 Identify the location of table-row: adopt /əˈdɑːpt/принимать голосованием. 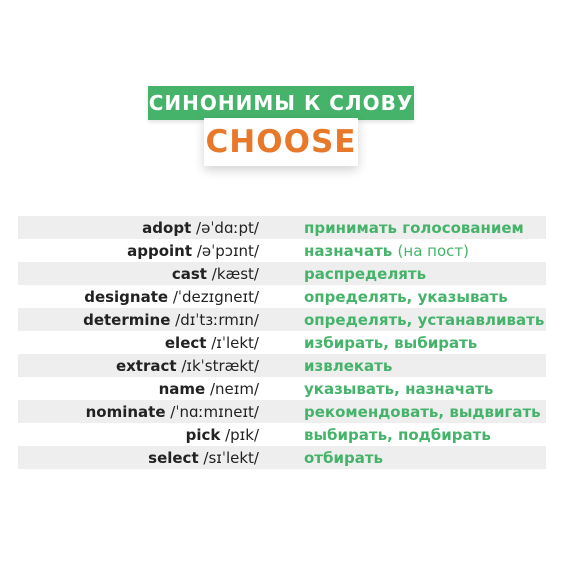
(282, 227).